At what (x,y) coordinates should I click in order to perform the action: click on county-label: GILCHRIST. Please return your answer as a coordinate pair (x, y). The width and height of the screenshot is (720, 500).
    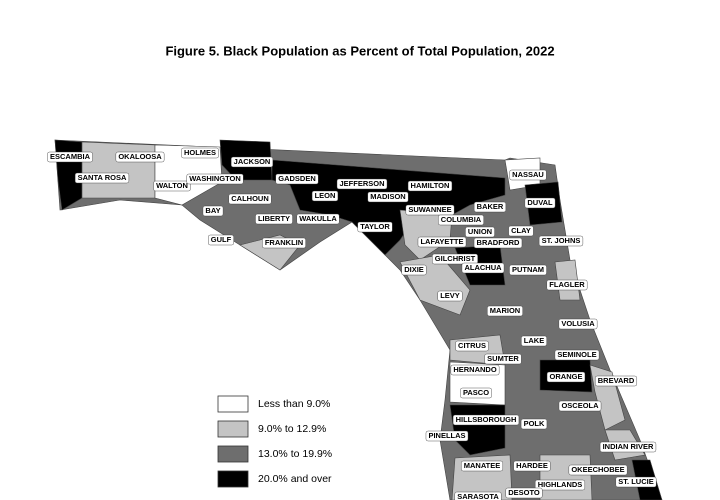
    Looking at the image, I should click on (455, 258).